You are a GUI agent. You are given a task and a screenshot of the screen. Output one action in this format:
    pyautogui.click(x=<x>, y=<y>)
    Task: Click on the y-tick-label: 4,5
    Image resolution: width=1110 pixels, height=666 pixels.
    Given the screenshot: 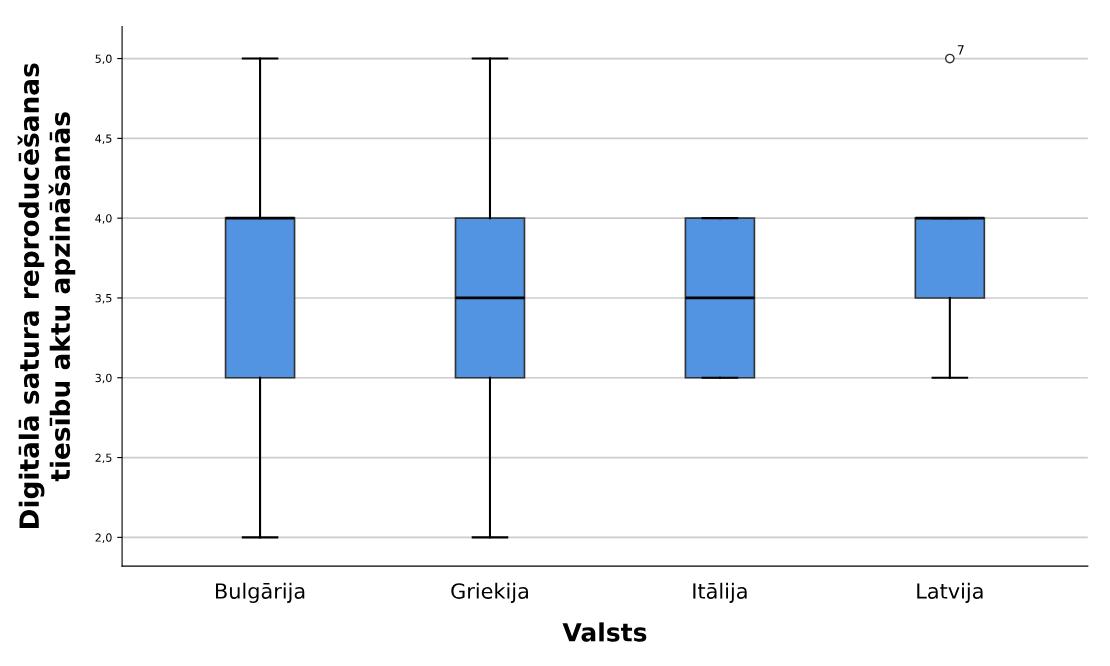 What is the action you would take?
    pyautogui.click(x=103, y=139)
    